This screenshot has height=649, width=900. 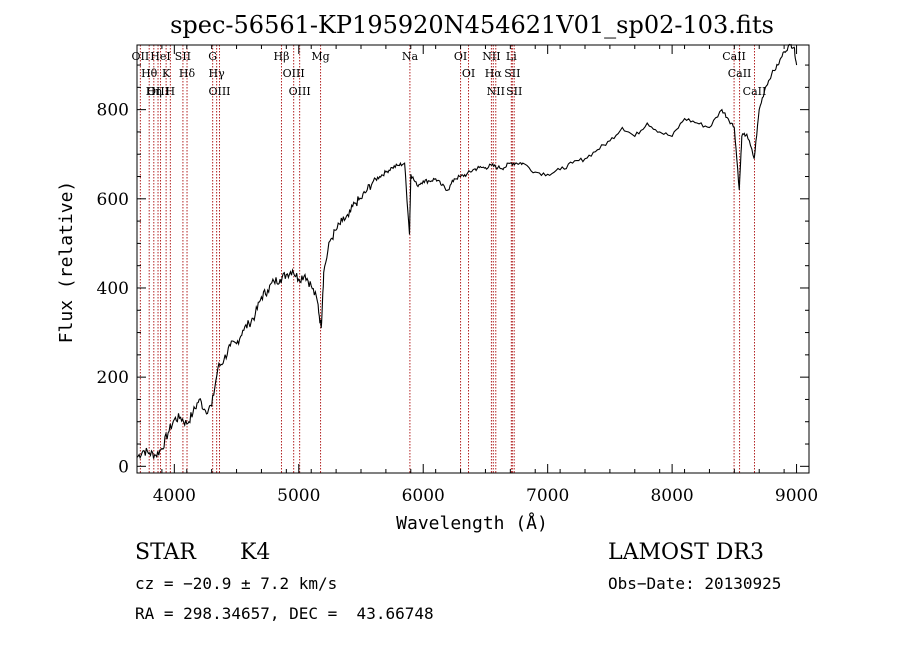 I want to click on x-tick-label: 7000, so click(x=547, y=496).